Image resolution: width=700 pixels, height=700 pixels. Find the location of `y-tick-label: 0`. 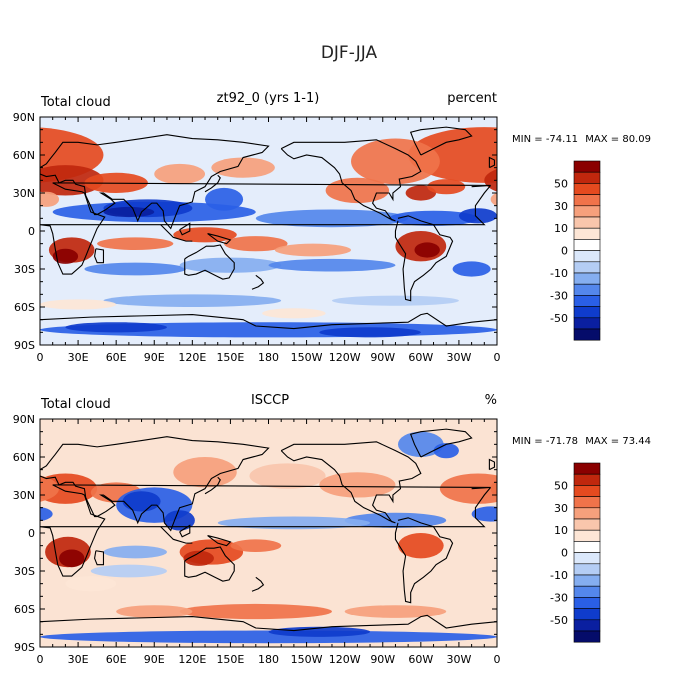

y-tick-label: 0 is located at coordinates (31, 533).